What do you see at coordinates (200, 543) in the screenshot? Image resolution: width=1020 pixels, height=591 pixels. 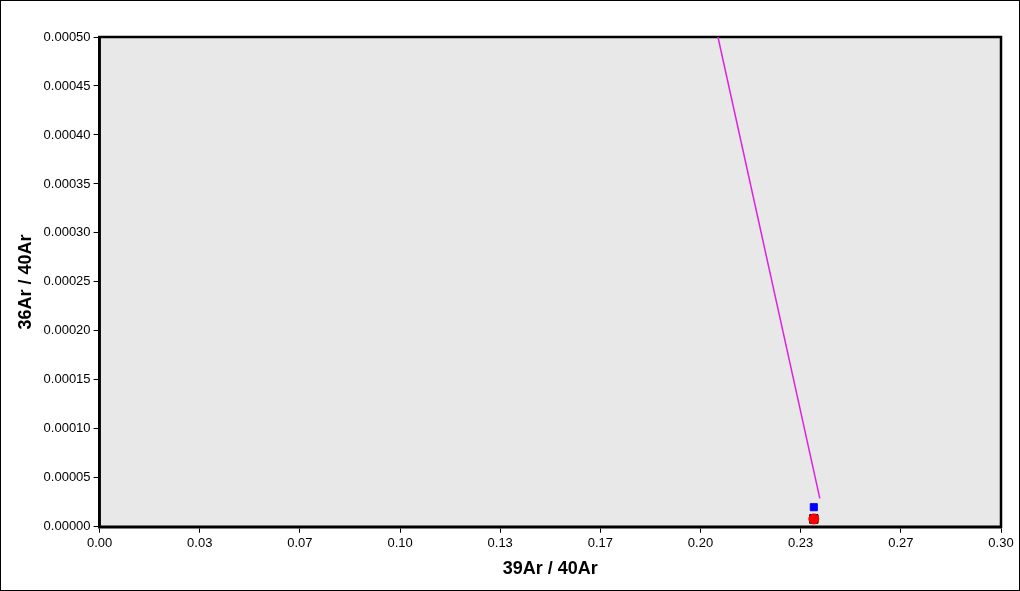 I see `x-tick-label: 0.03` at bounding box center [200, 543].